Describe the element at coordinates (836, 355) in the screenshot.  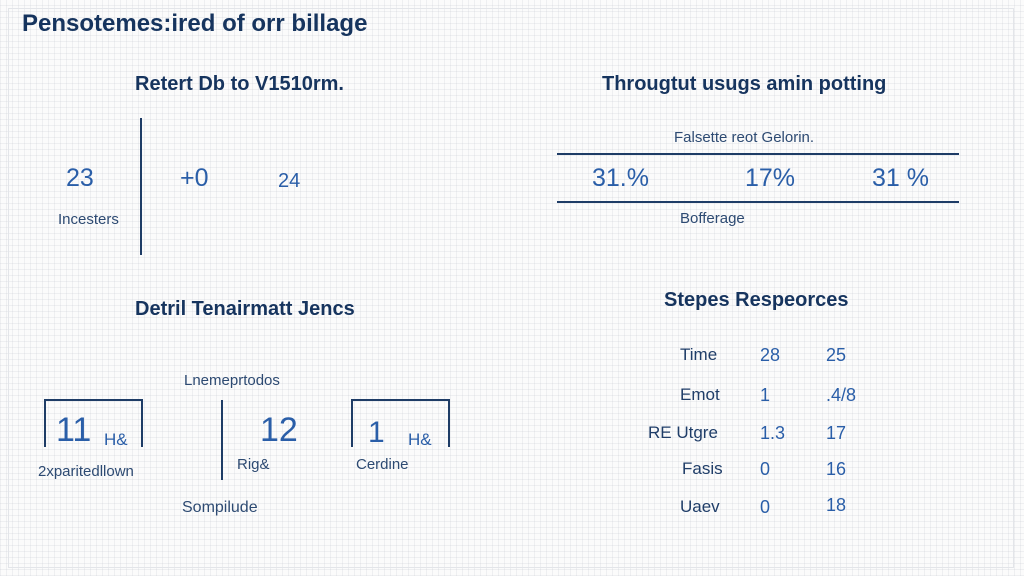
I see `steps-row-value-2: 25` at that location.